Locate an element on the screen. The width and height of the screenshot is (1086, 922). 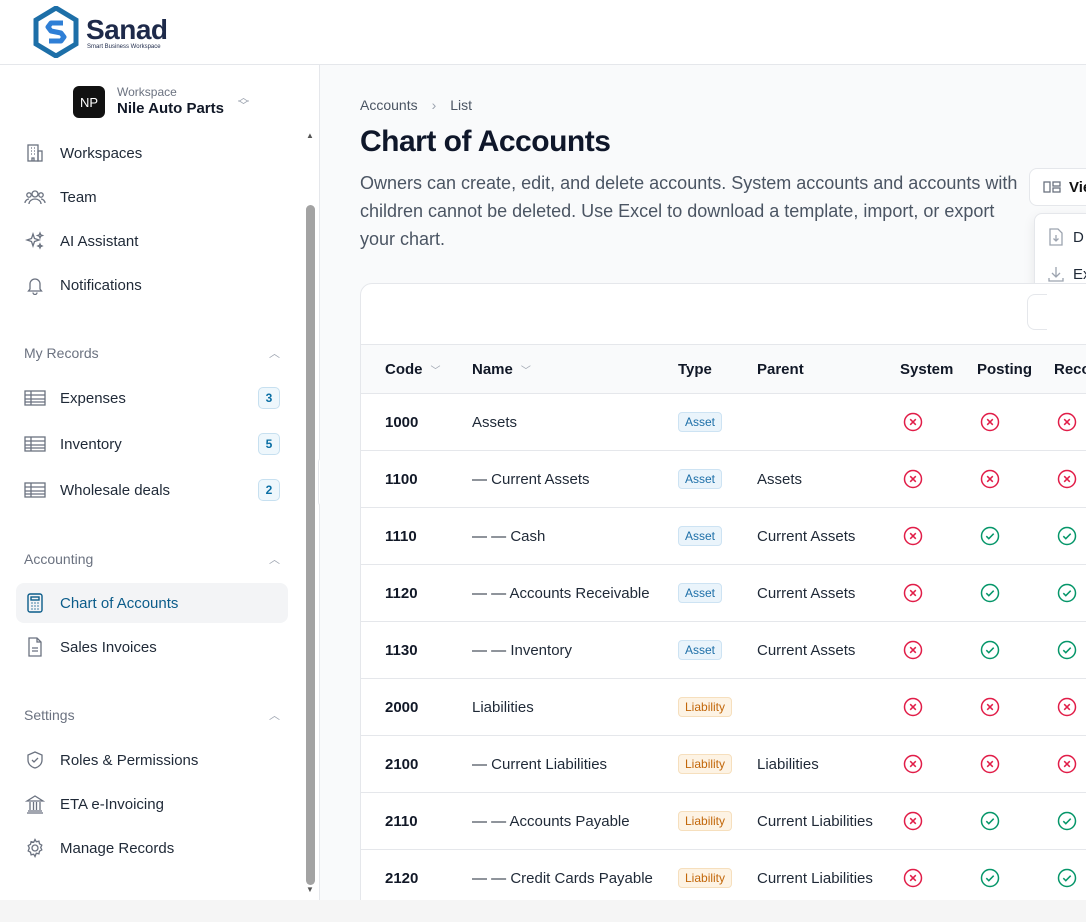
account-code: 2110 is located at coordinates (401, 821).